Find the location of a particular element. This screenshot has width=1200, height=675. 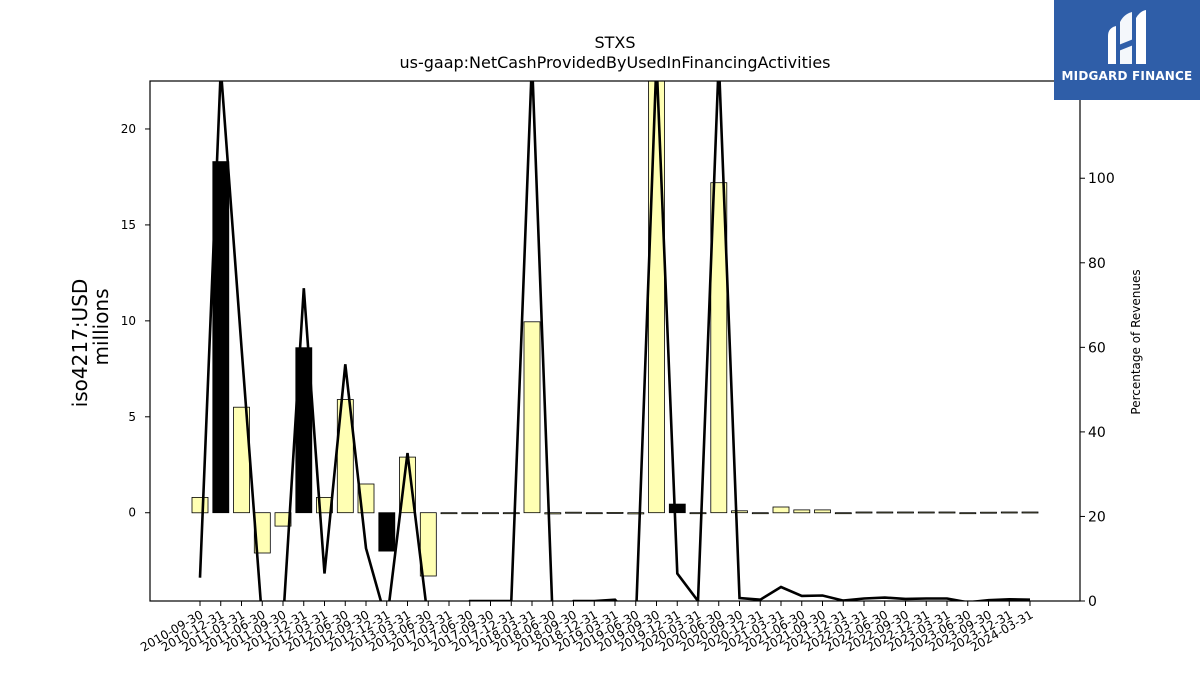

y-axis-left: 0 5 10 15 20 is located at coordinates (135, 321).